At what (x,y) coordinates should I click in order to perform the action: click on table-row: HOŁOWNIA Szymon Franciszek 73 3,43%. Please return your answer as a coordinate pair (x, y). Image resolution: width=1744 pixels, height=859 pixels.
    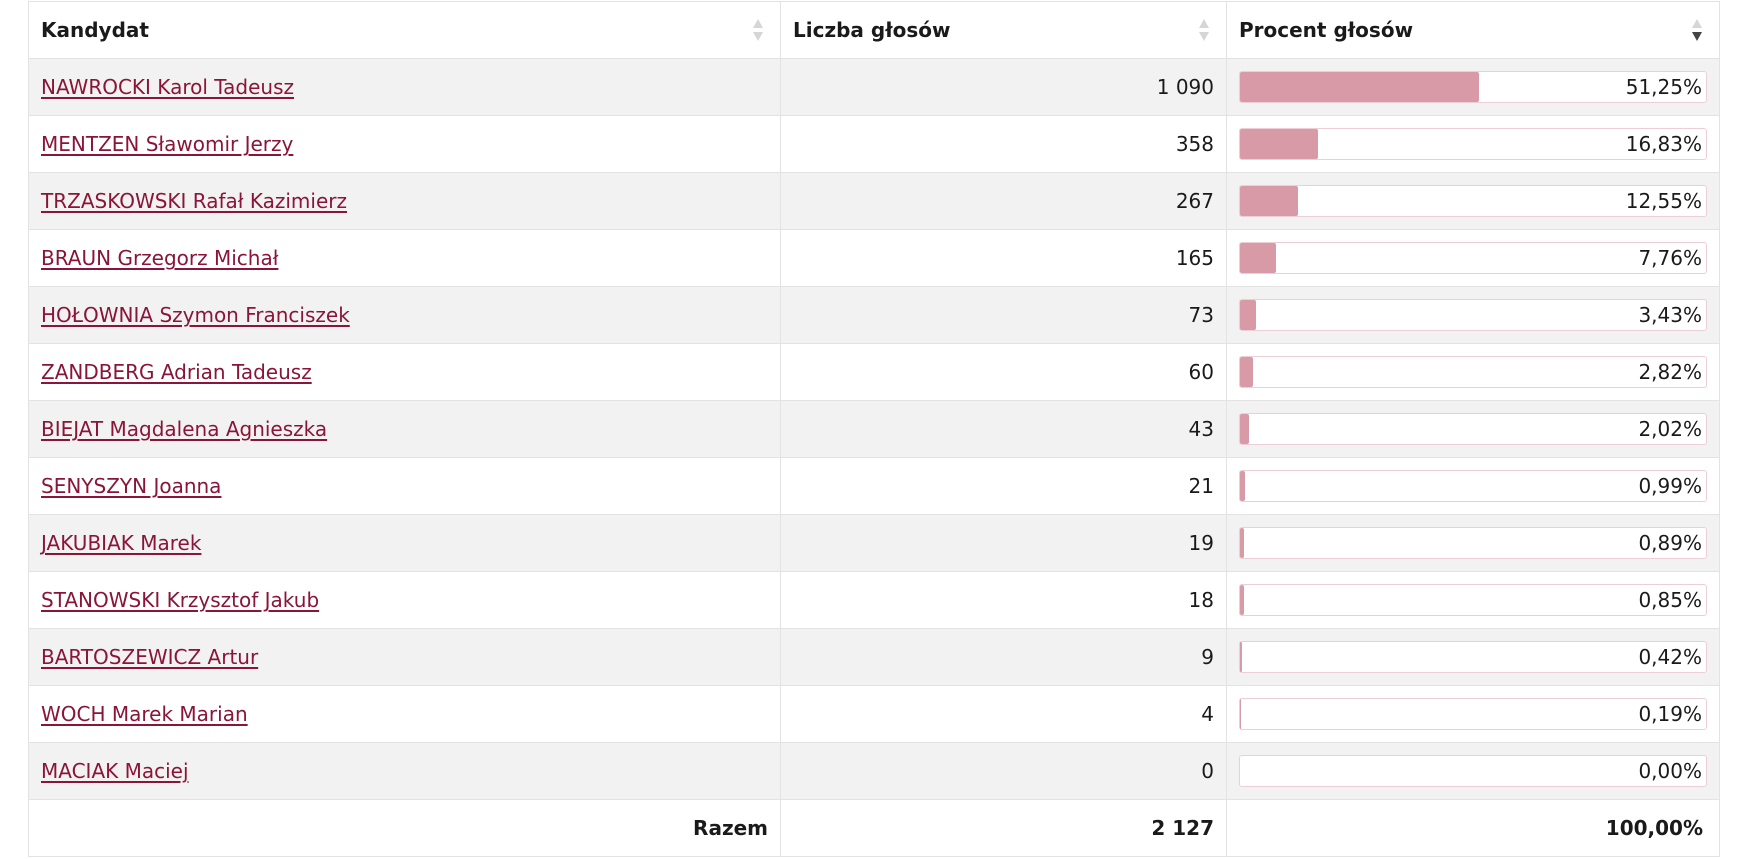
    Looking at the image, I should click on (874, 315).